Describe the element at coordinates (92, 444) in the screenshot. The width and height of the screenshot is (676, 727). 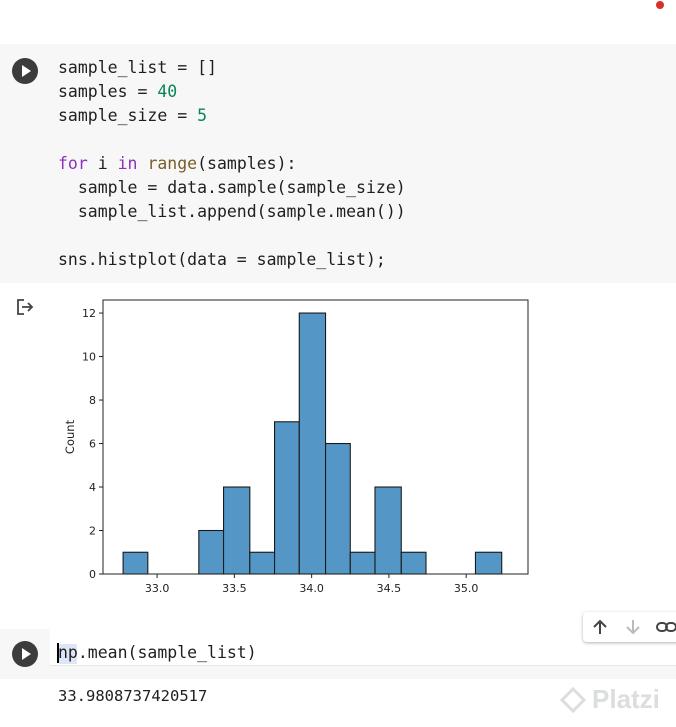
I see `y-tick-label: 6` at that location.